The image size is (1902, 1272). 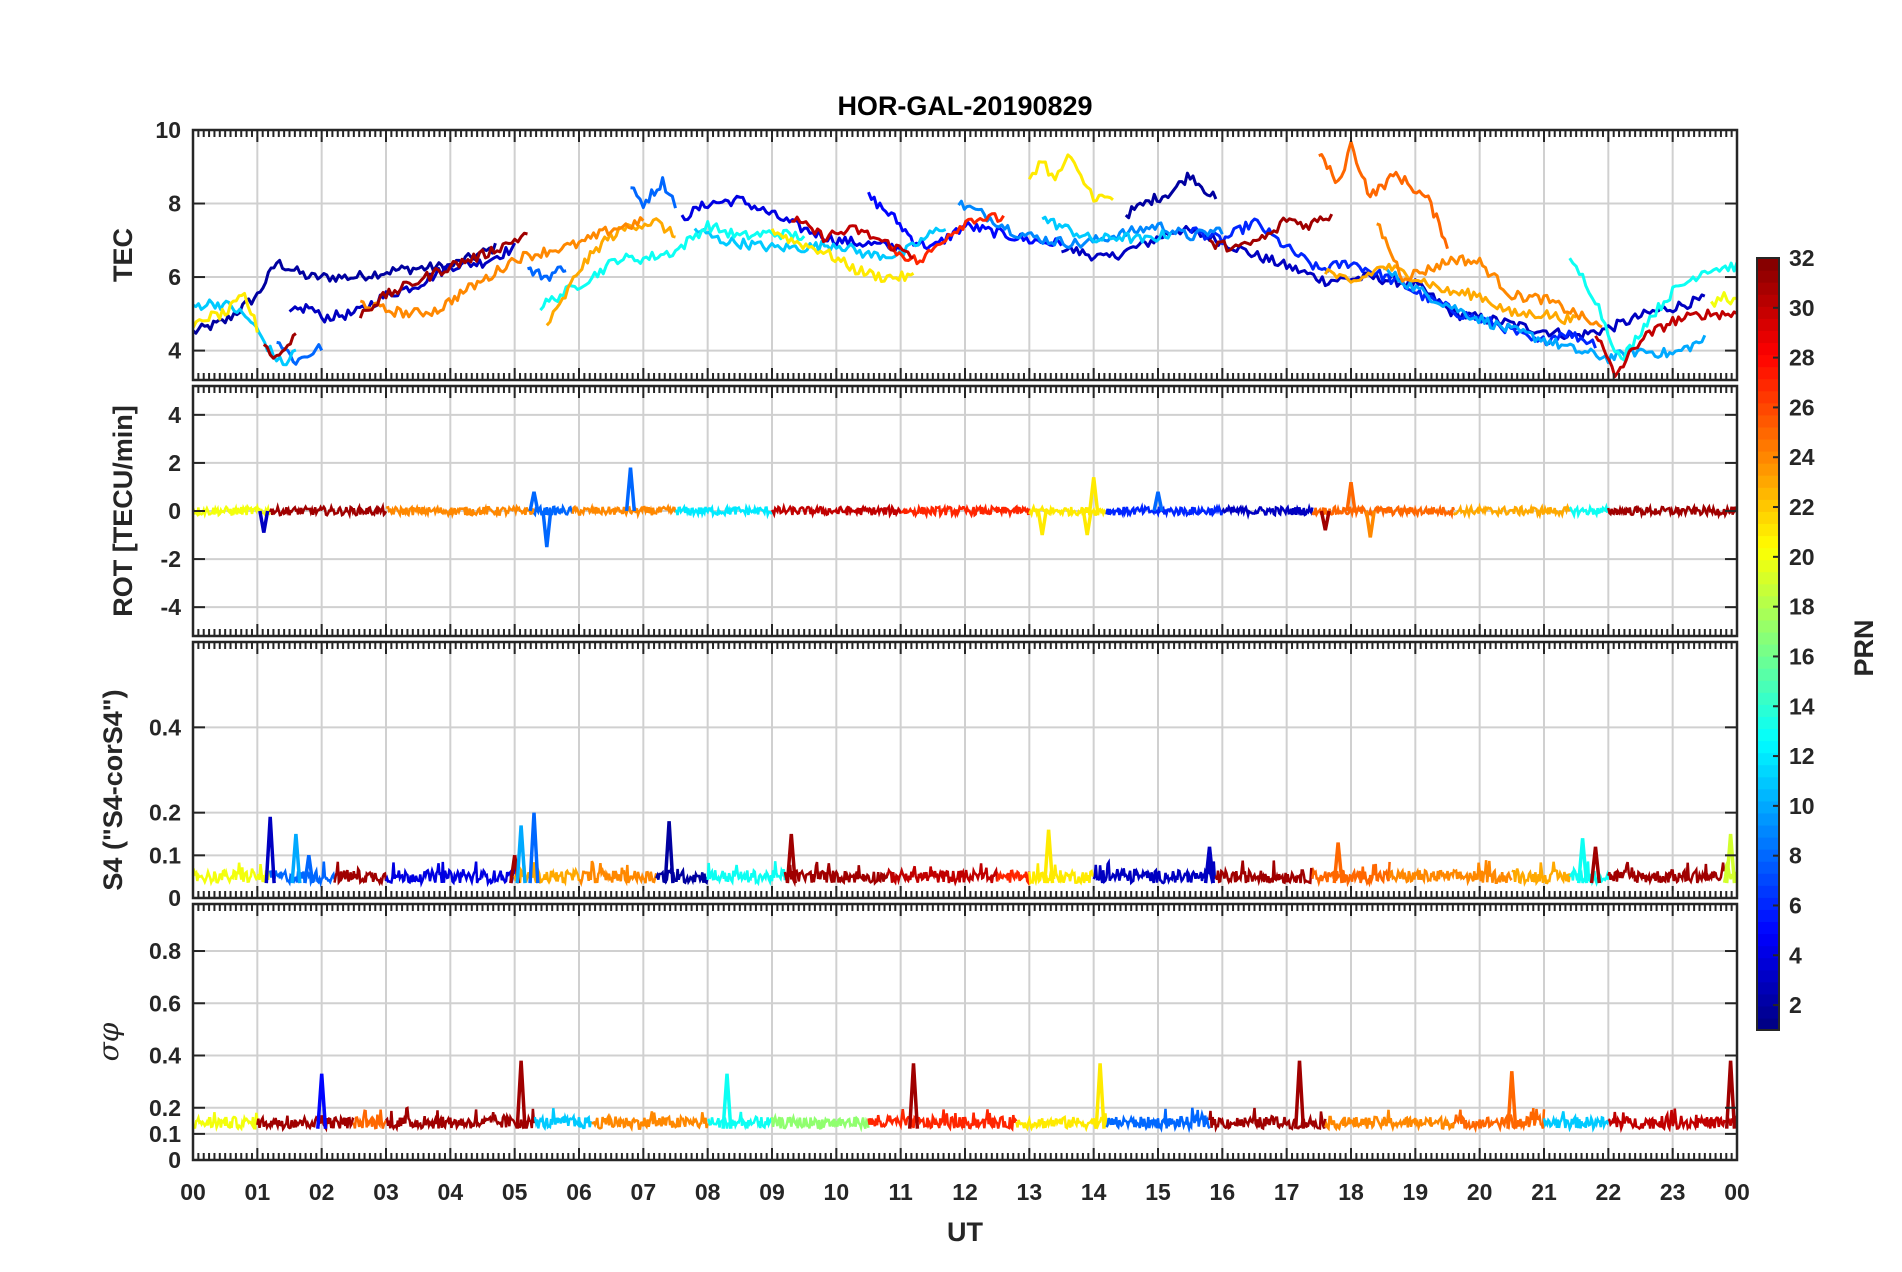 What do you see at coordinates (1802, 806) in the screenshot?
I see `colorbar-tick-label: 10` at bounding box center [1802, 806].